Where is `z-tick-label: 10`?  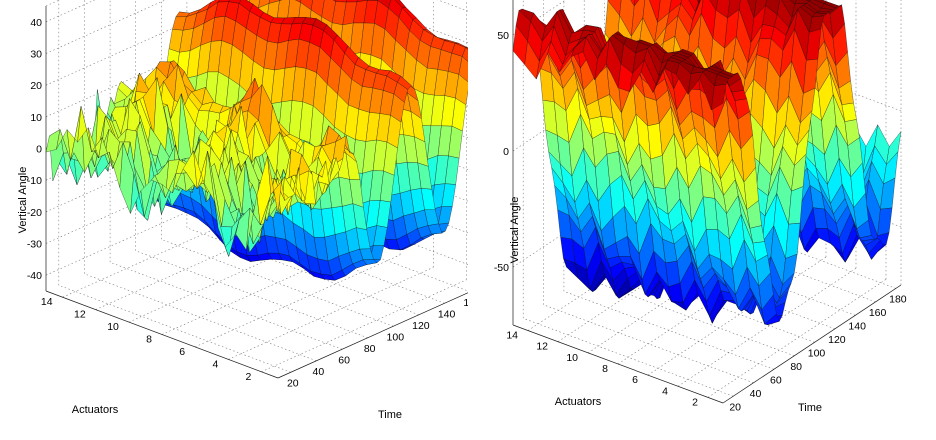 z-tick-label: 10 is located at coordinates (36, 118).